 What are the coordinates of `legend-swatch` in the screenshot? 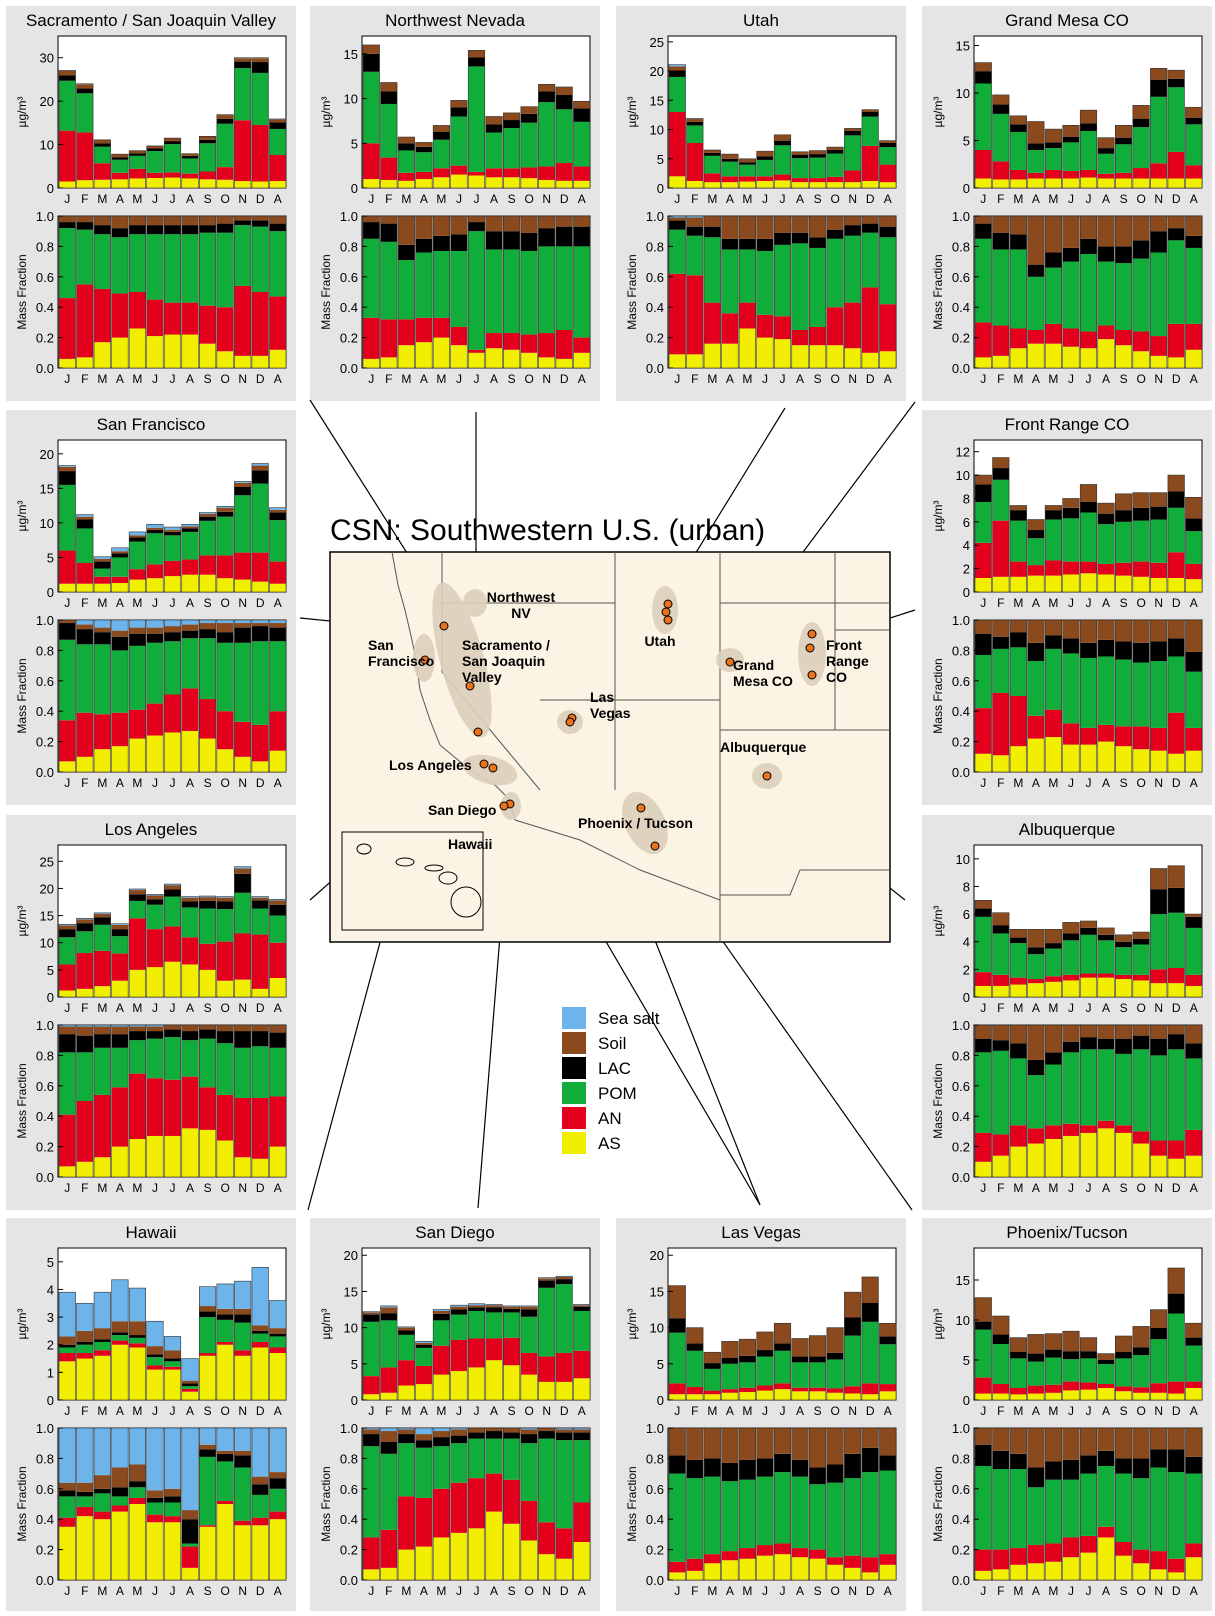 It's located at (574, 1068).